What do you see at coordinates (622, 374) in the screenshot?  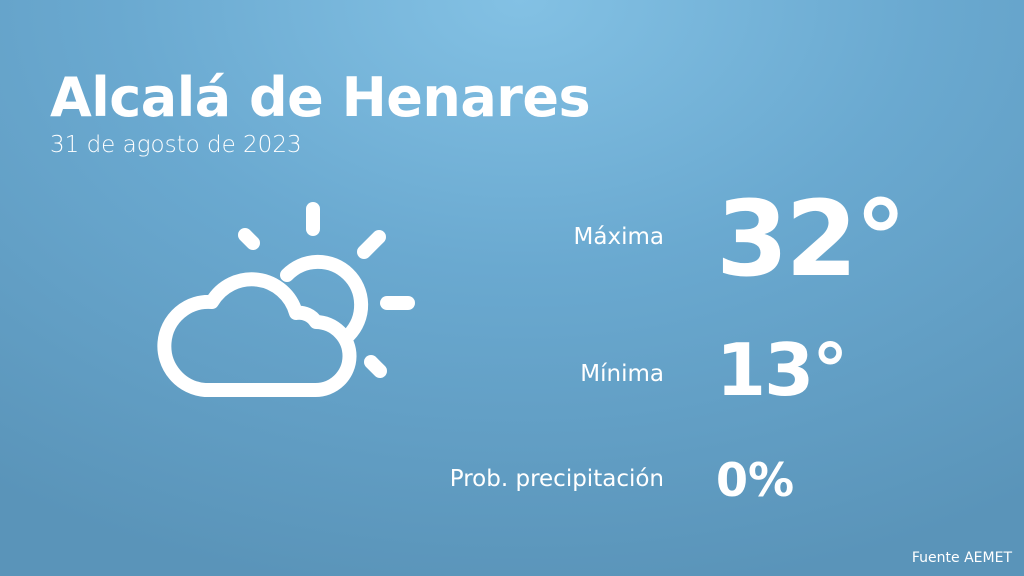 I see `min-label: Mínima` at bounding box center [622, 374].